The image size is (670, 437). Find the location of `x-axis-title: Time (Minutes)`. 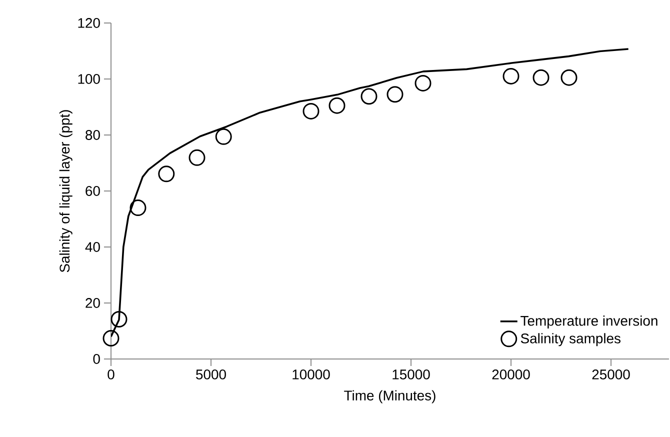

x-axis-title: Time (Minutes) is located at coordinates (390, 397).